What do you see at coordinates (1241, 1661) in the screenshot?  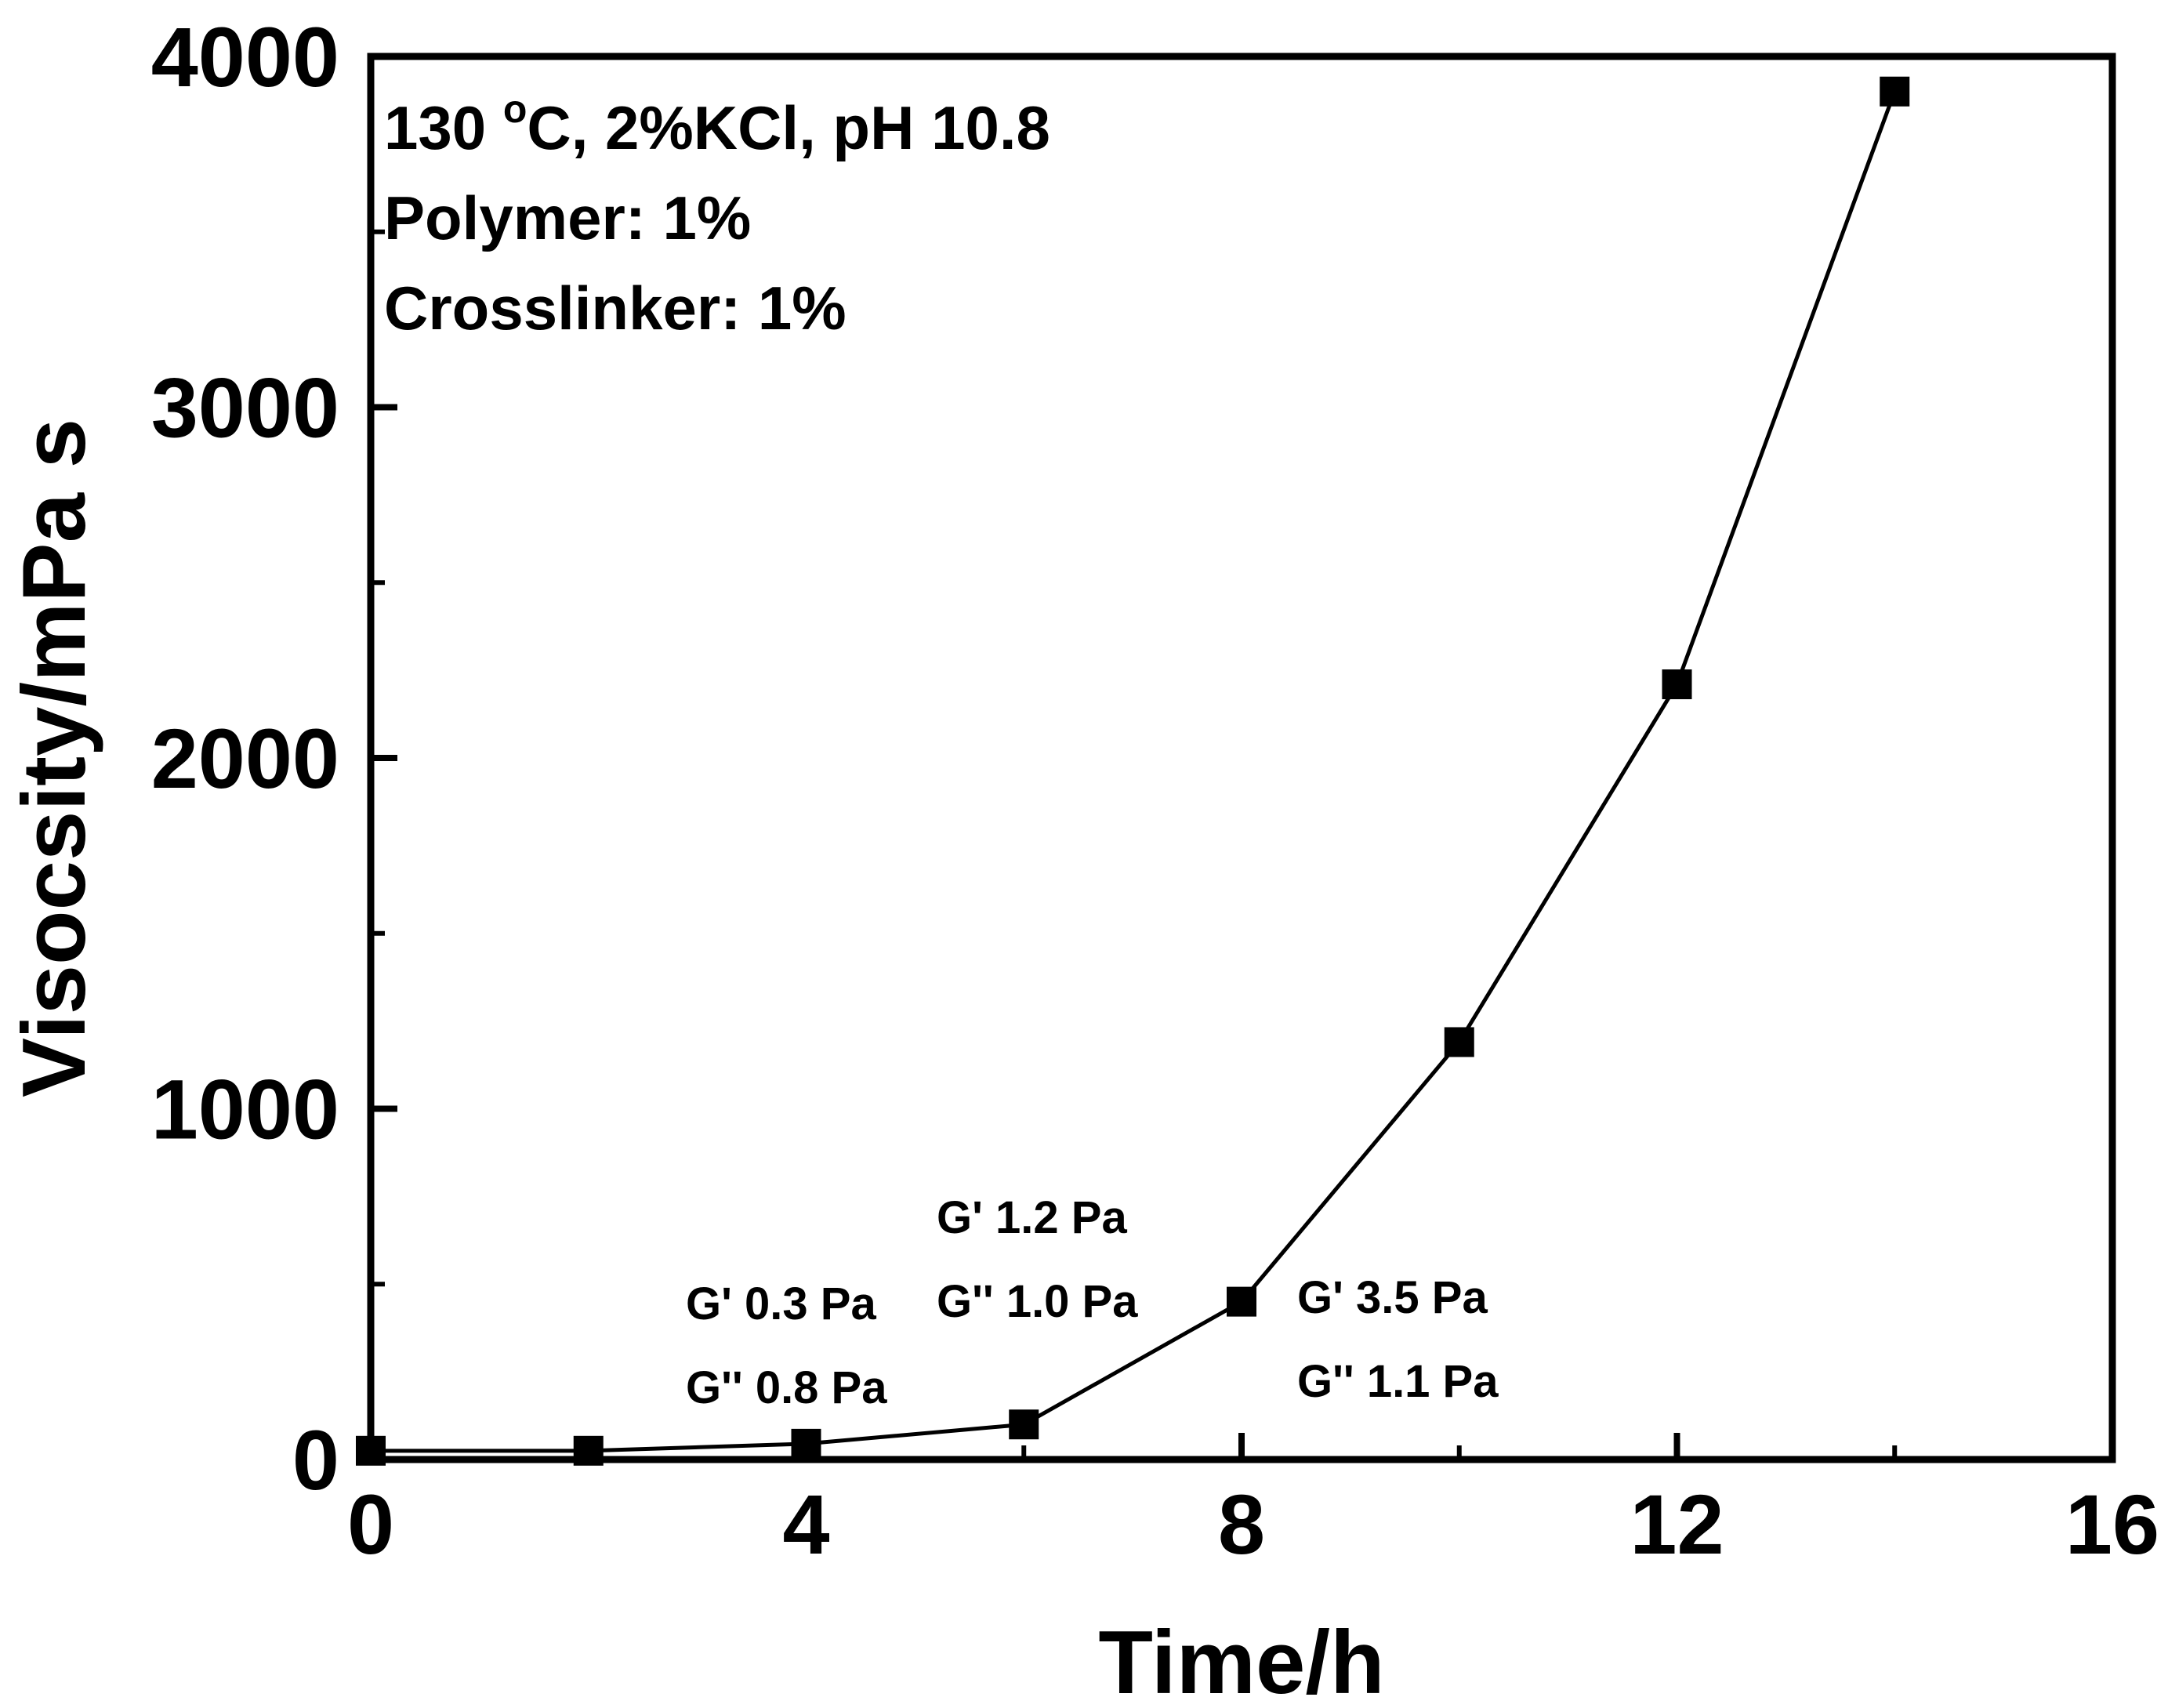 I see `x-axis-title: Time/h` at bounding box center [1241, 1661].